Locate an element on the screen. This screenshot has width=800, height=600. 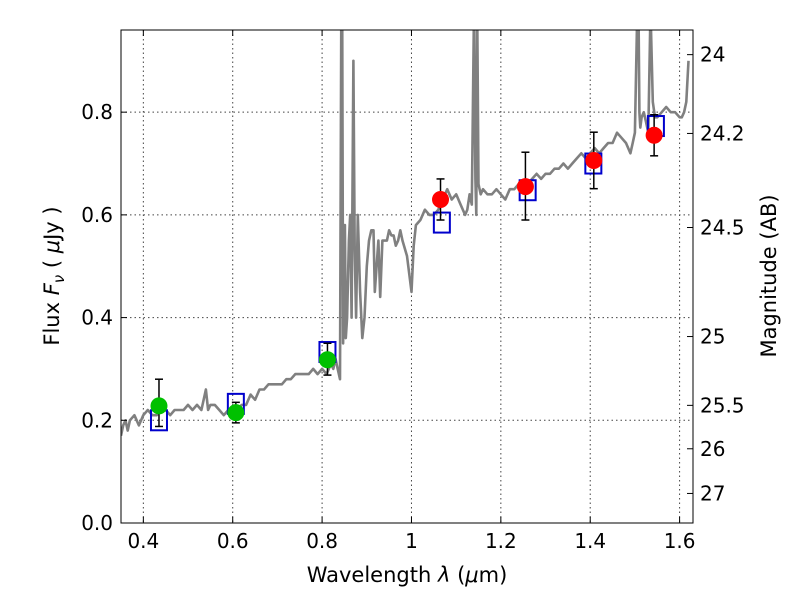
x-axis-label: Wavelength λ (μm) is located at coordinates (407, 575).